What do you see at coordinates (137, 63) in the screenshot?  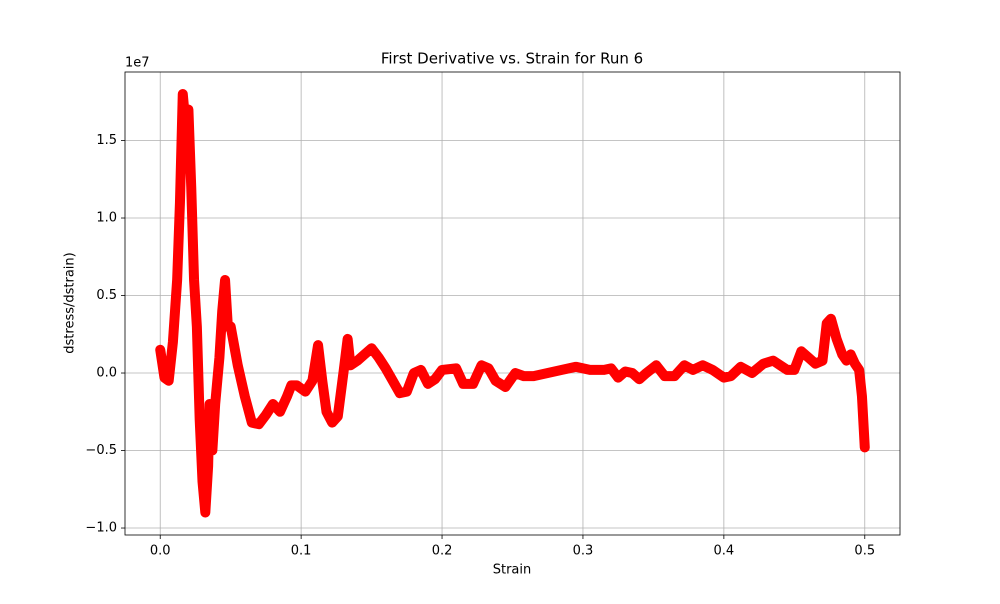 I see `y-offset-label: 1e7` at bounding box center [137, 63].